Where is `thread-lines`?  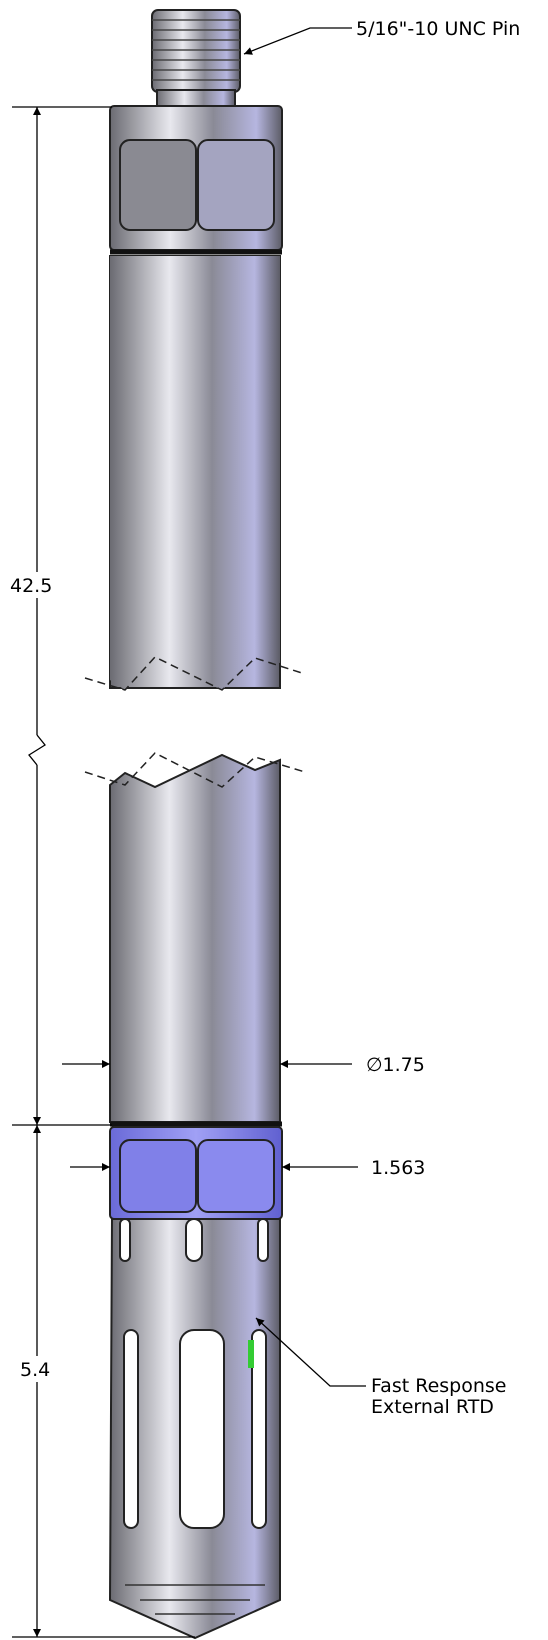
thread-lines is located at coordinates (196, 50).